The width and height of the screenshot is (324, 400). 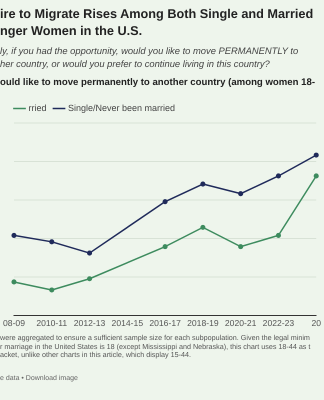 What do you see at coordinates (240, 323) in the screenshot?
I see `x-tick-label: 2020-21` at bounding box center [240, 323].